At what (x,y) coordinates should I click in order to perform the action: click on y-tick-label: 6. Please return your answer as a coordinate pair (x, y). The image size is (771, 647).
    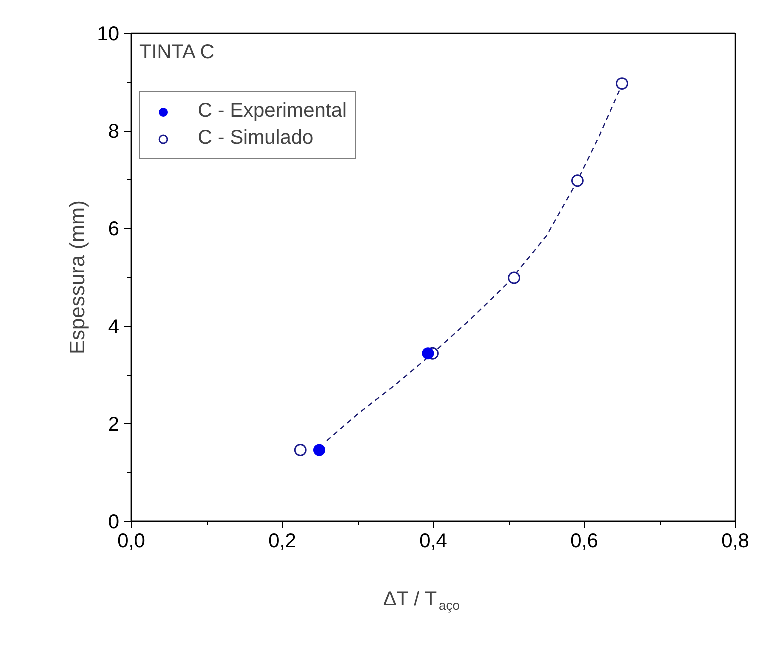
    Looking at the image, I should click on (114, 229).